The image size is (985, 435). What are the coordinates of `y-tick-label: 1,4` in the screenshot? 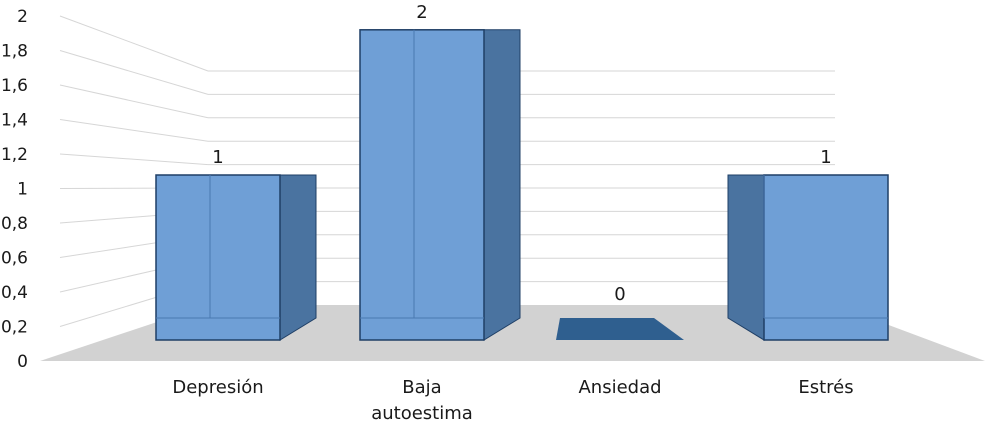 It's located at (14, 121).